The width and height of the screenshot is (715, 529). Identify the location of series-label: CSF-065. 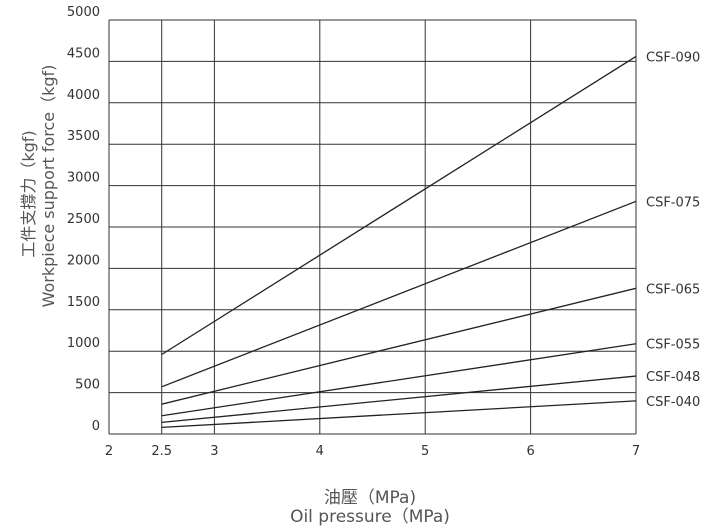
(673, 289).